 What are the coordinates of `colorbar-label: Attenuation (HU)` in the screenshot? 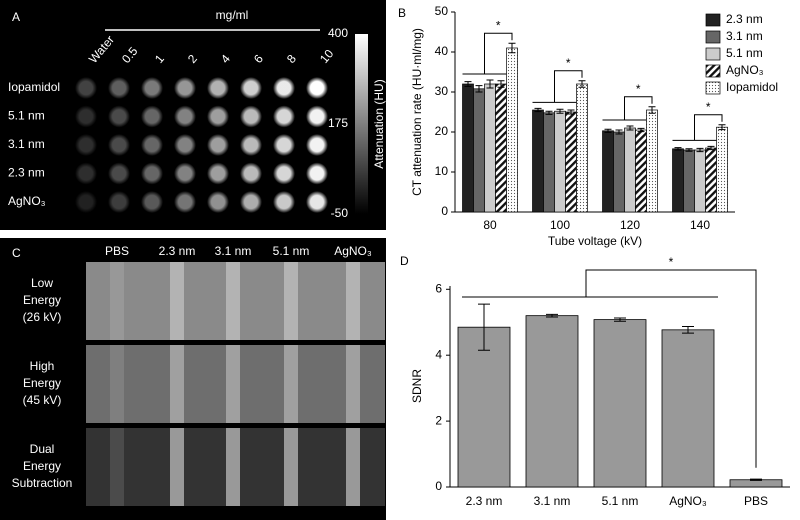 It's located at (379, 123).